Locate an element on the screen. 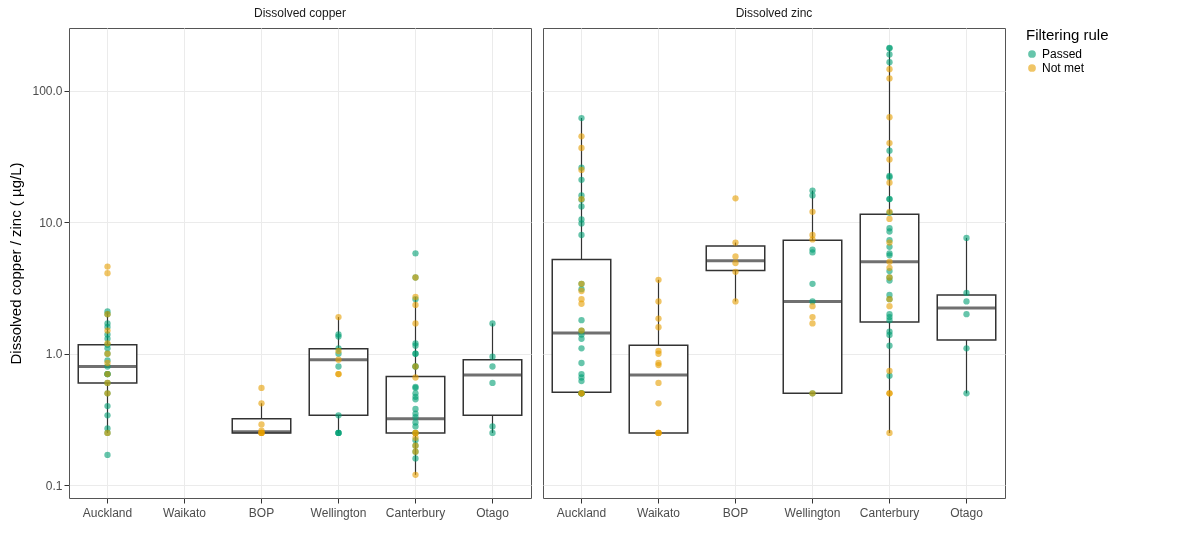 This screenshot has height=544, width=1197. y-axis-title: Dissolved copper / zinc ( µg/L) is located at coordinates (16, 263).